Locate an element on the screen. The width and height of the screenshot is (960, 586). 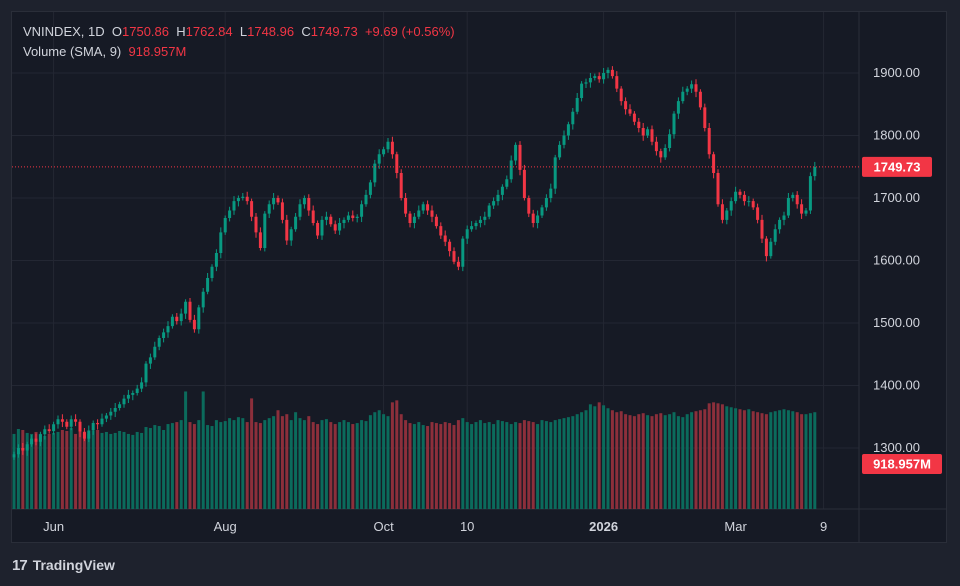
volume-legend: Volume (SMA, 9) 918.957M is located at coordinates (104, 51).